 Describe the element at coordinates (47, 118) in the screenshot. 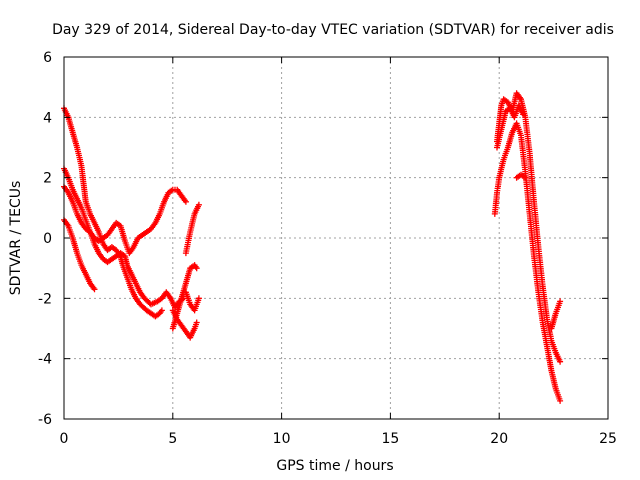

I see `y-tick-label: 4` at that location.